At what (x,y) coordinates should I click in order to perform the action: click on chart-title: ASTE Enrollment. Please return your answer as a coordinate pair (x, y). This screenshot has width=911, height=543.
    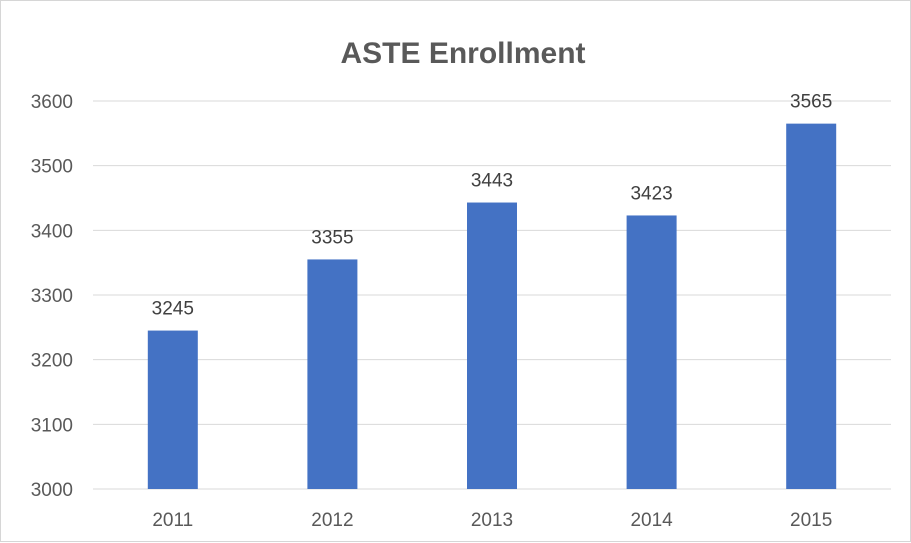
    Looking at the image, I should click on (462, 53).